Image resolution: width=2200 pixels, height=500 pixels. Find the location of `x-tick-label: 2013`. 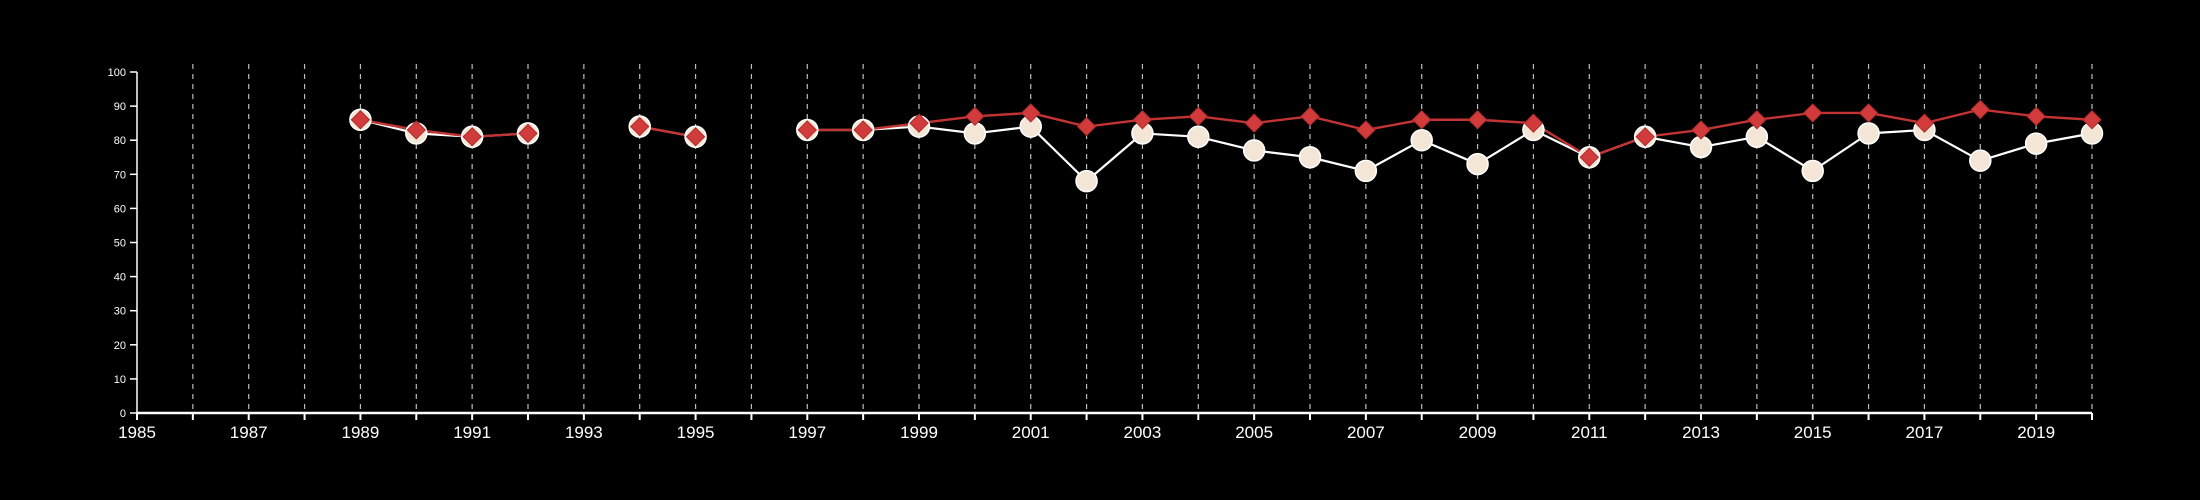

x-tick-label: 2013 is located at coordinates (1701, 432).